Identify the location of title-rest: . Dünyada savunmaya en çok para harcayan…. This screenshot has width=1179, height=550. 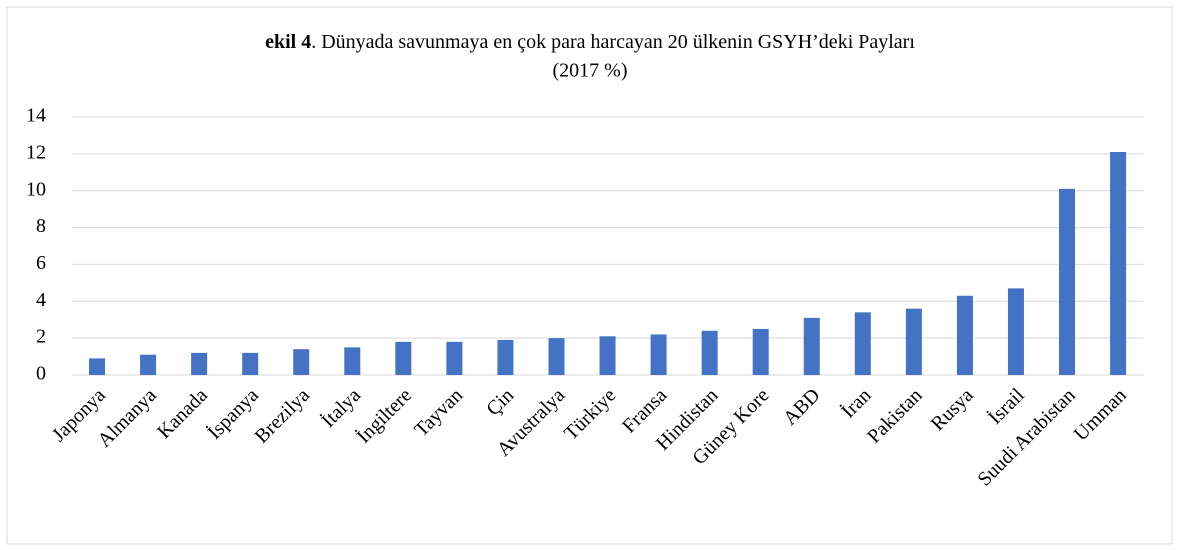
(613, 42).